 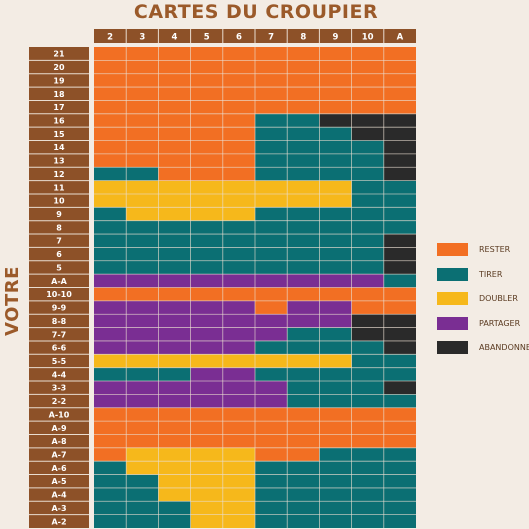 What do you see at coordinates (336, 38) in the screenshot?
I see `column-header-label: 9` at bounding box center [336, 38].